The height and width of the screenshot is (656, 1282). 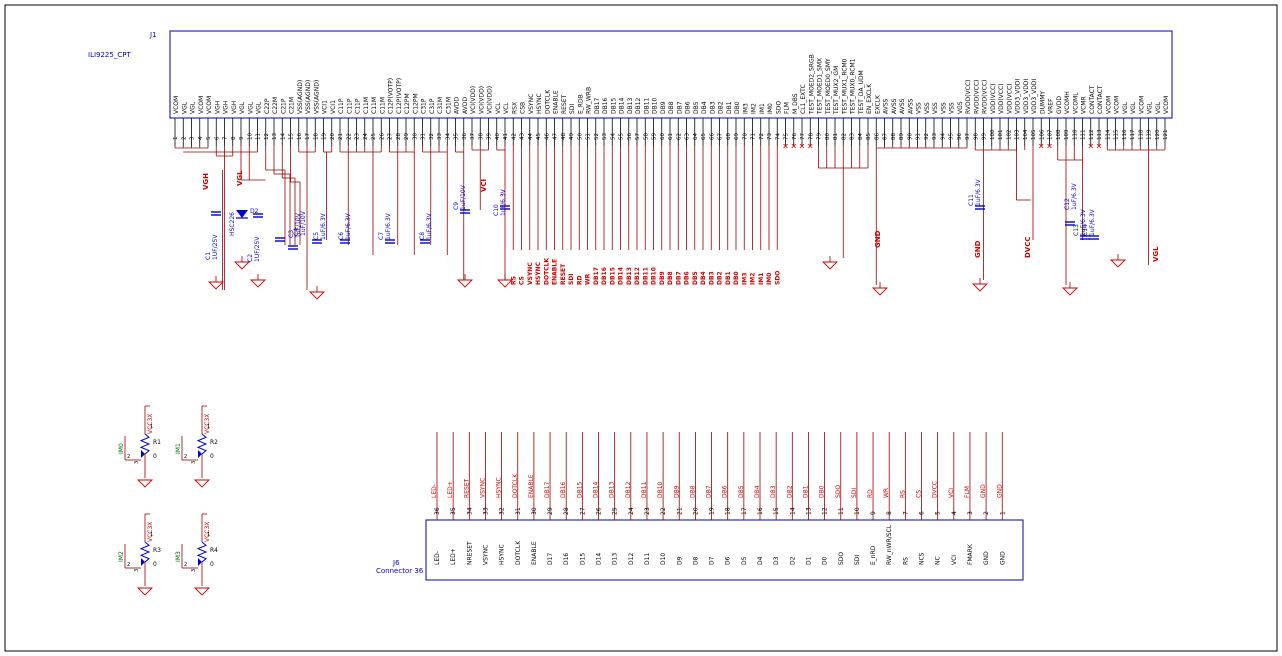 I want to click on j1-pin-number: 37, so click(x=473, y=136).